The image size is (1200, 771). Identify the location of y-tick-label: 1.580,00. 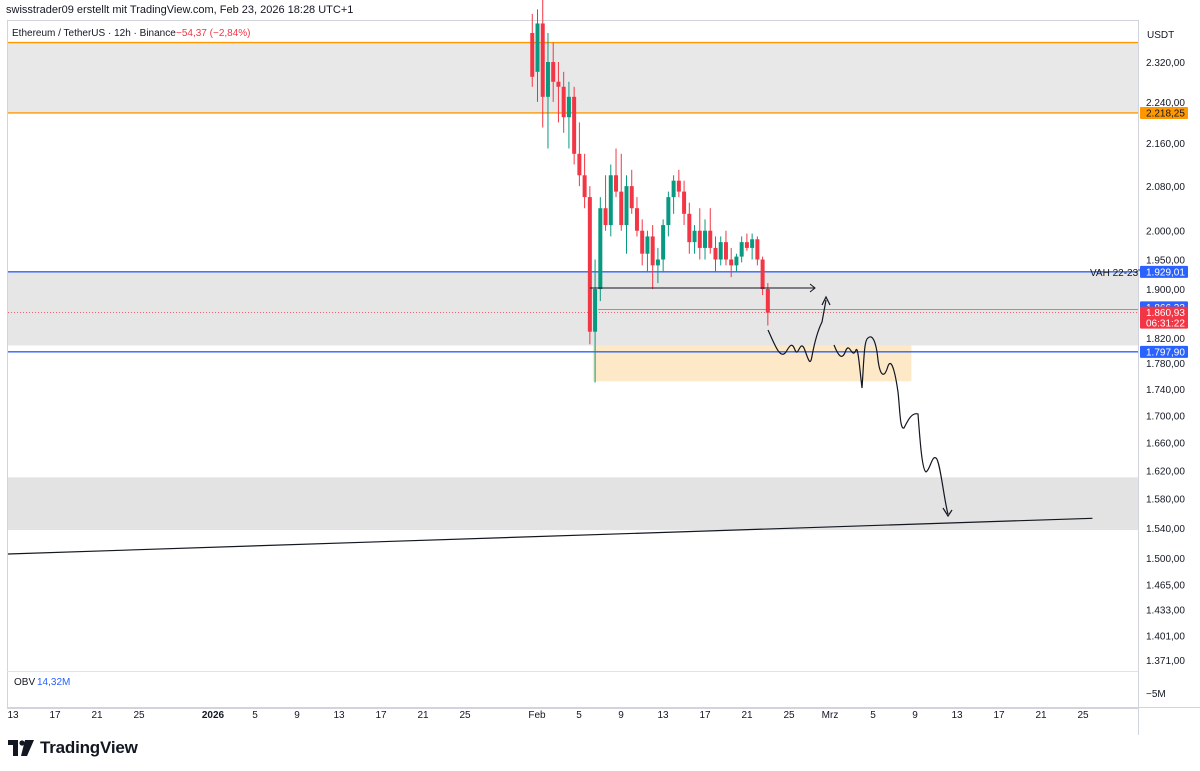
(1165, 500).